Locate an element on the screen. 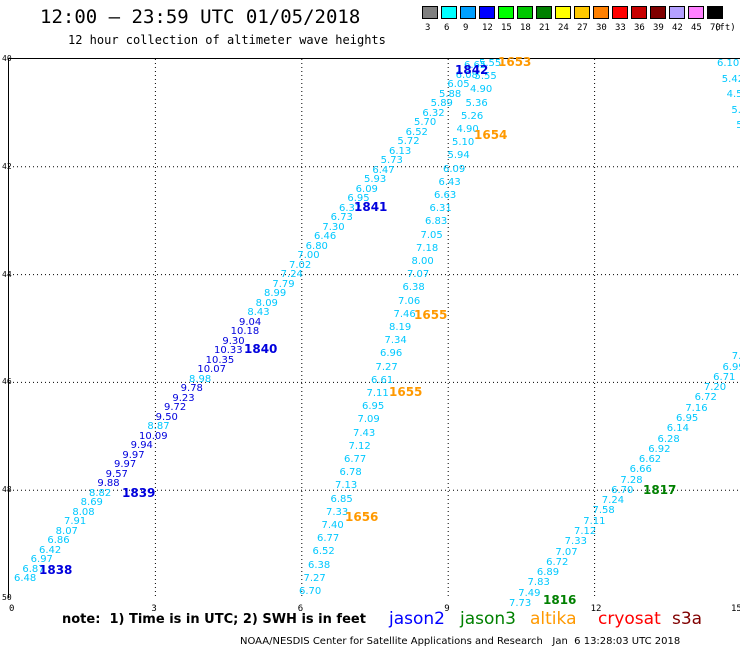  wave-height-label: 6.05 is located at coordinates (458, 84).